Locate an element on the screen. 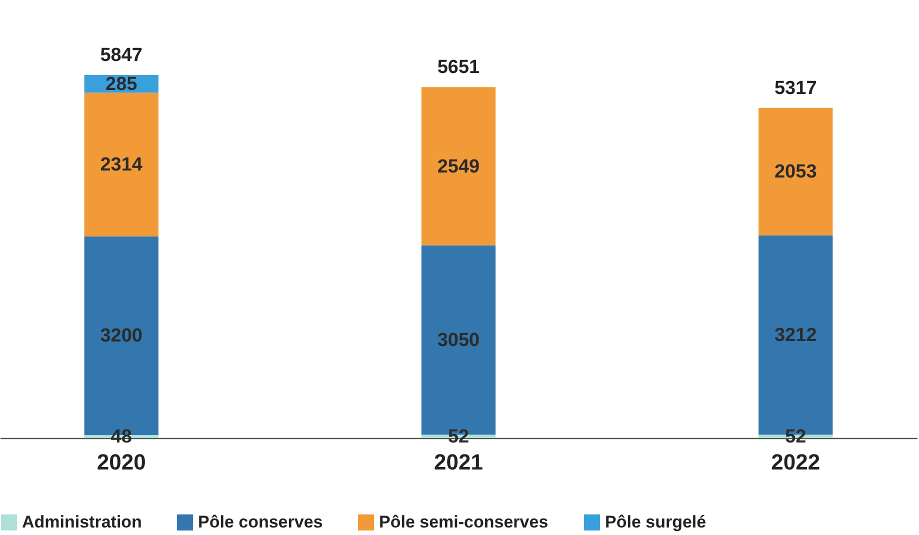 This screenshot has width=919, height=535. legend-label: Pôle semi-conserves is located at coordinates (463, 522).